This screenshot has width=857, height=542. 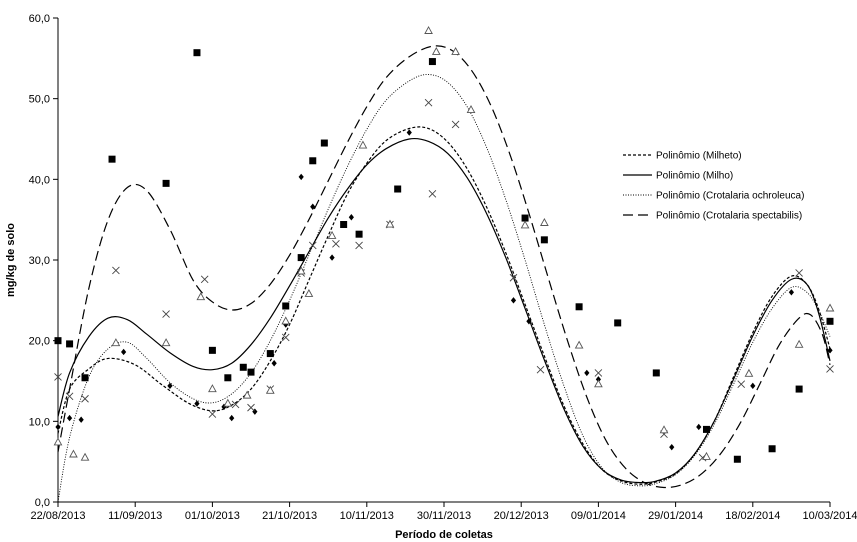 What do you see at coordinates (39, 180) in the screenshot?
I see `y-tick-label: 40,0` at bounding box center [39, 180].